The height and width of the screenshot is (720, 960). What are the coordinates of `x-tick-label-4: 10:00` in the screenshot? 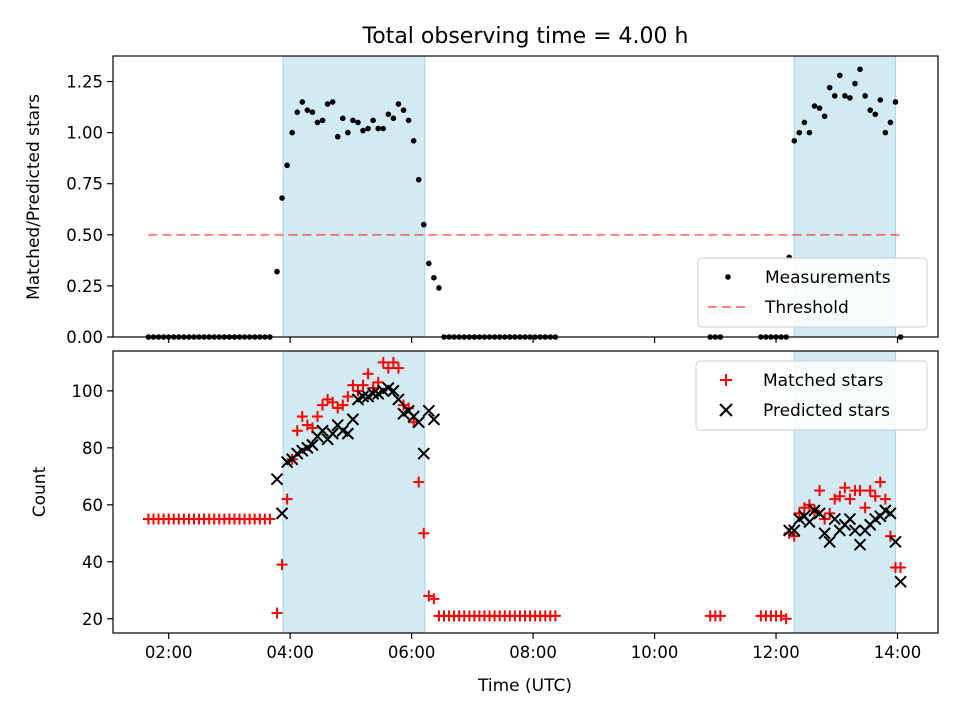 It's located at (655, 652).